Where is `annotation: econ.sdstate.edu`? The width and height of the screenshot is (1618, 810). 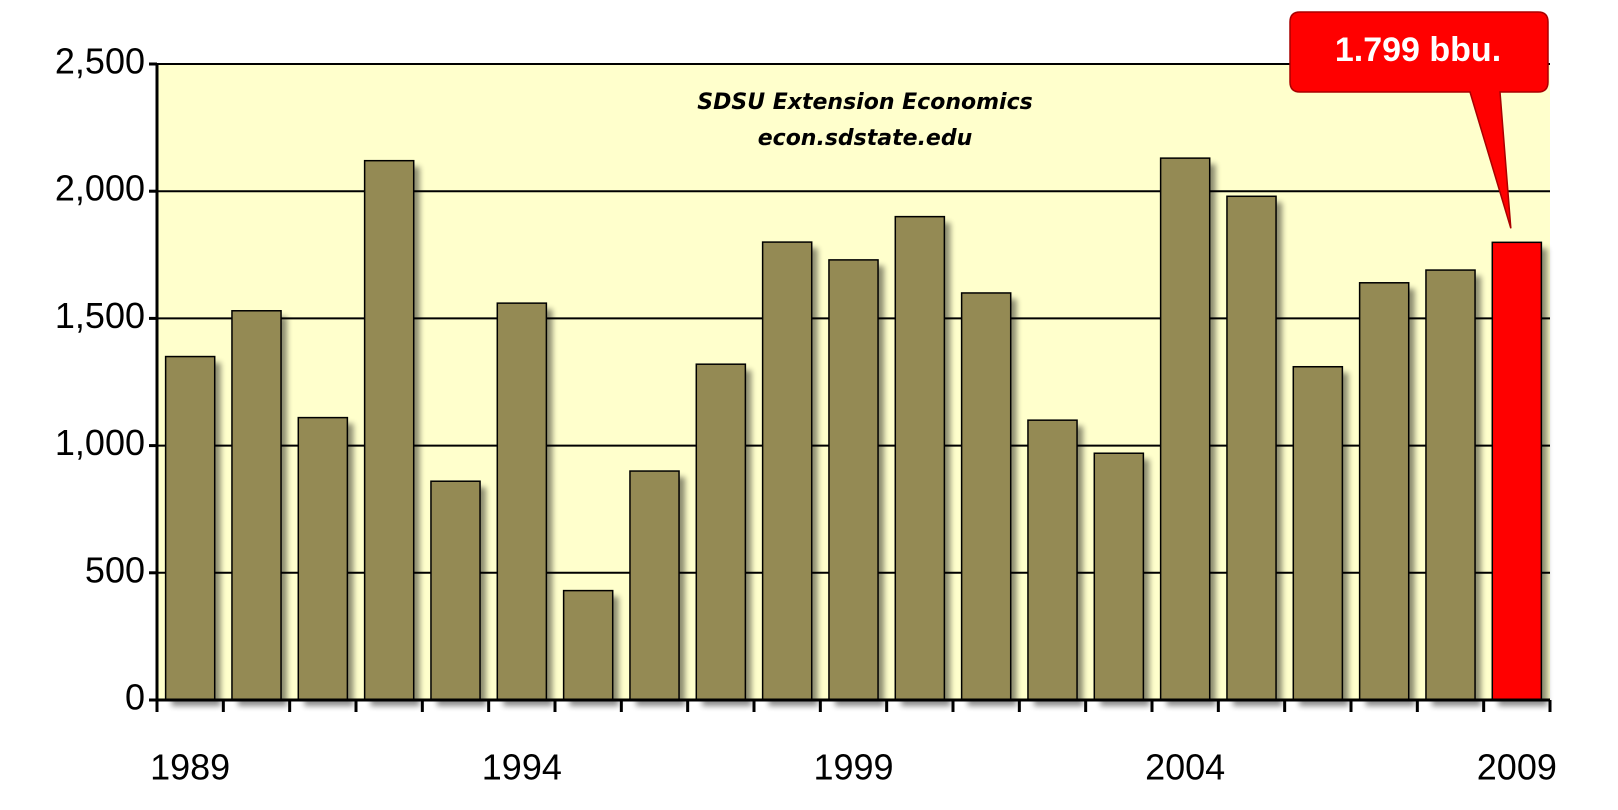 annotation: econ.sdstate.edu is located at coordinates (865, 138).